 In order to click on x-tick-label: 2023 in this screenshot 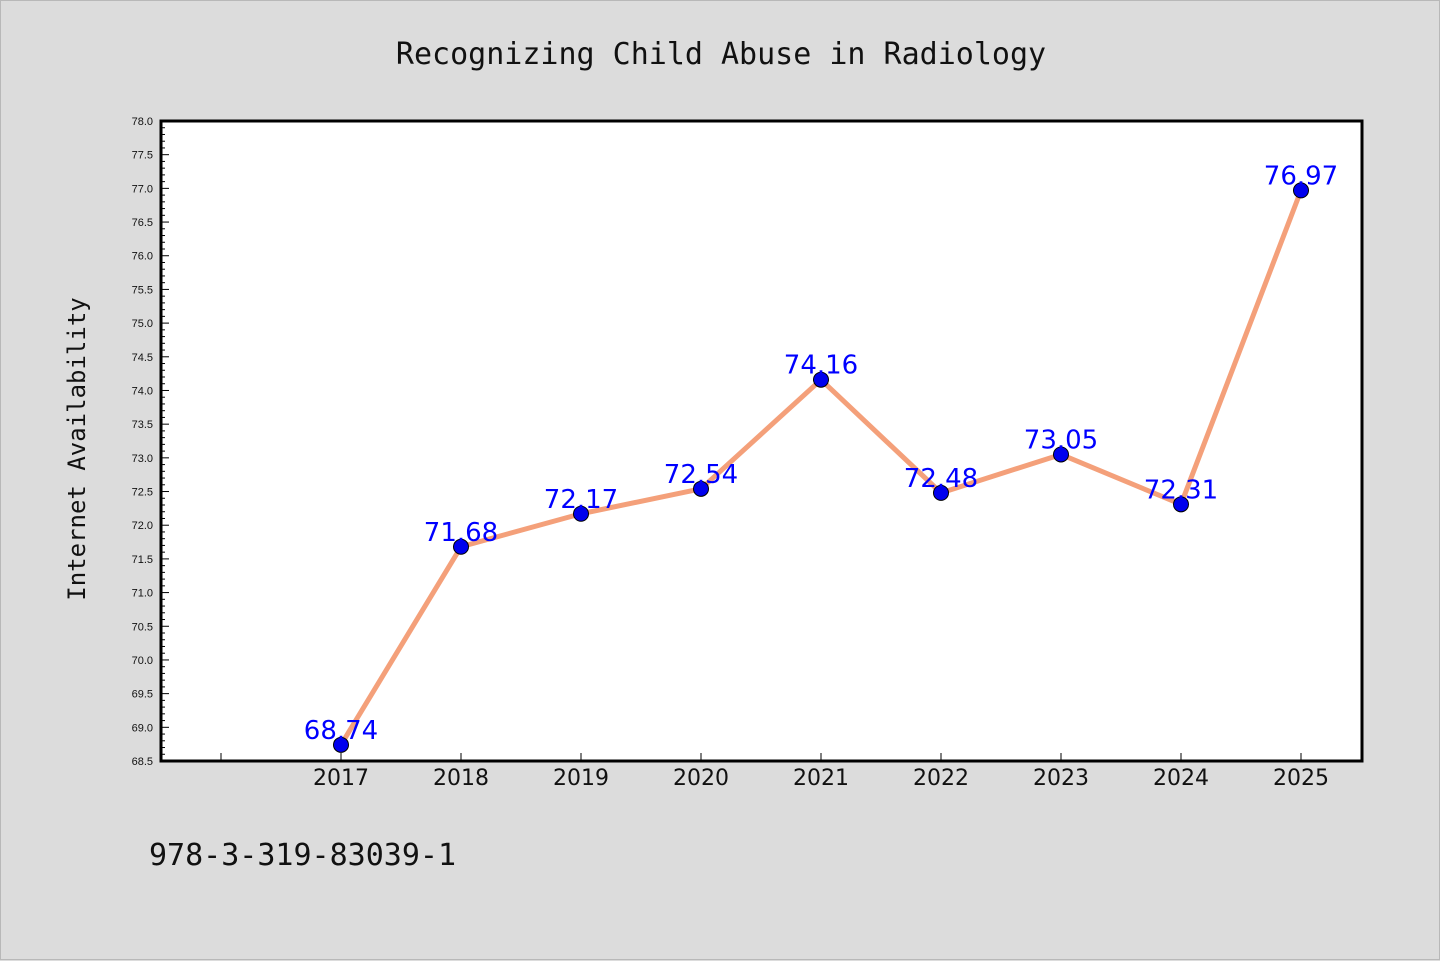, I will do `click(1061, 778)`.